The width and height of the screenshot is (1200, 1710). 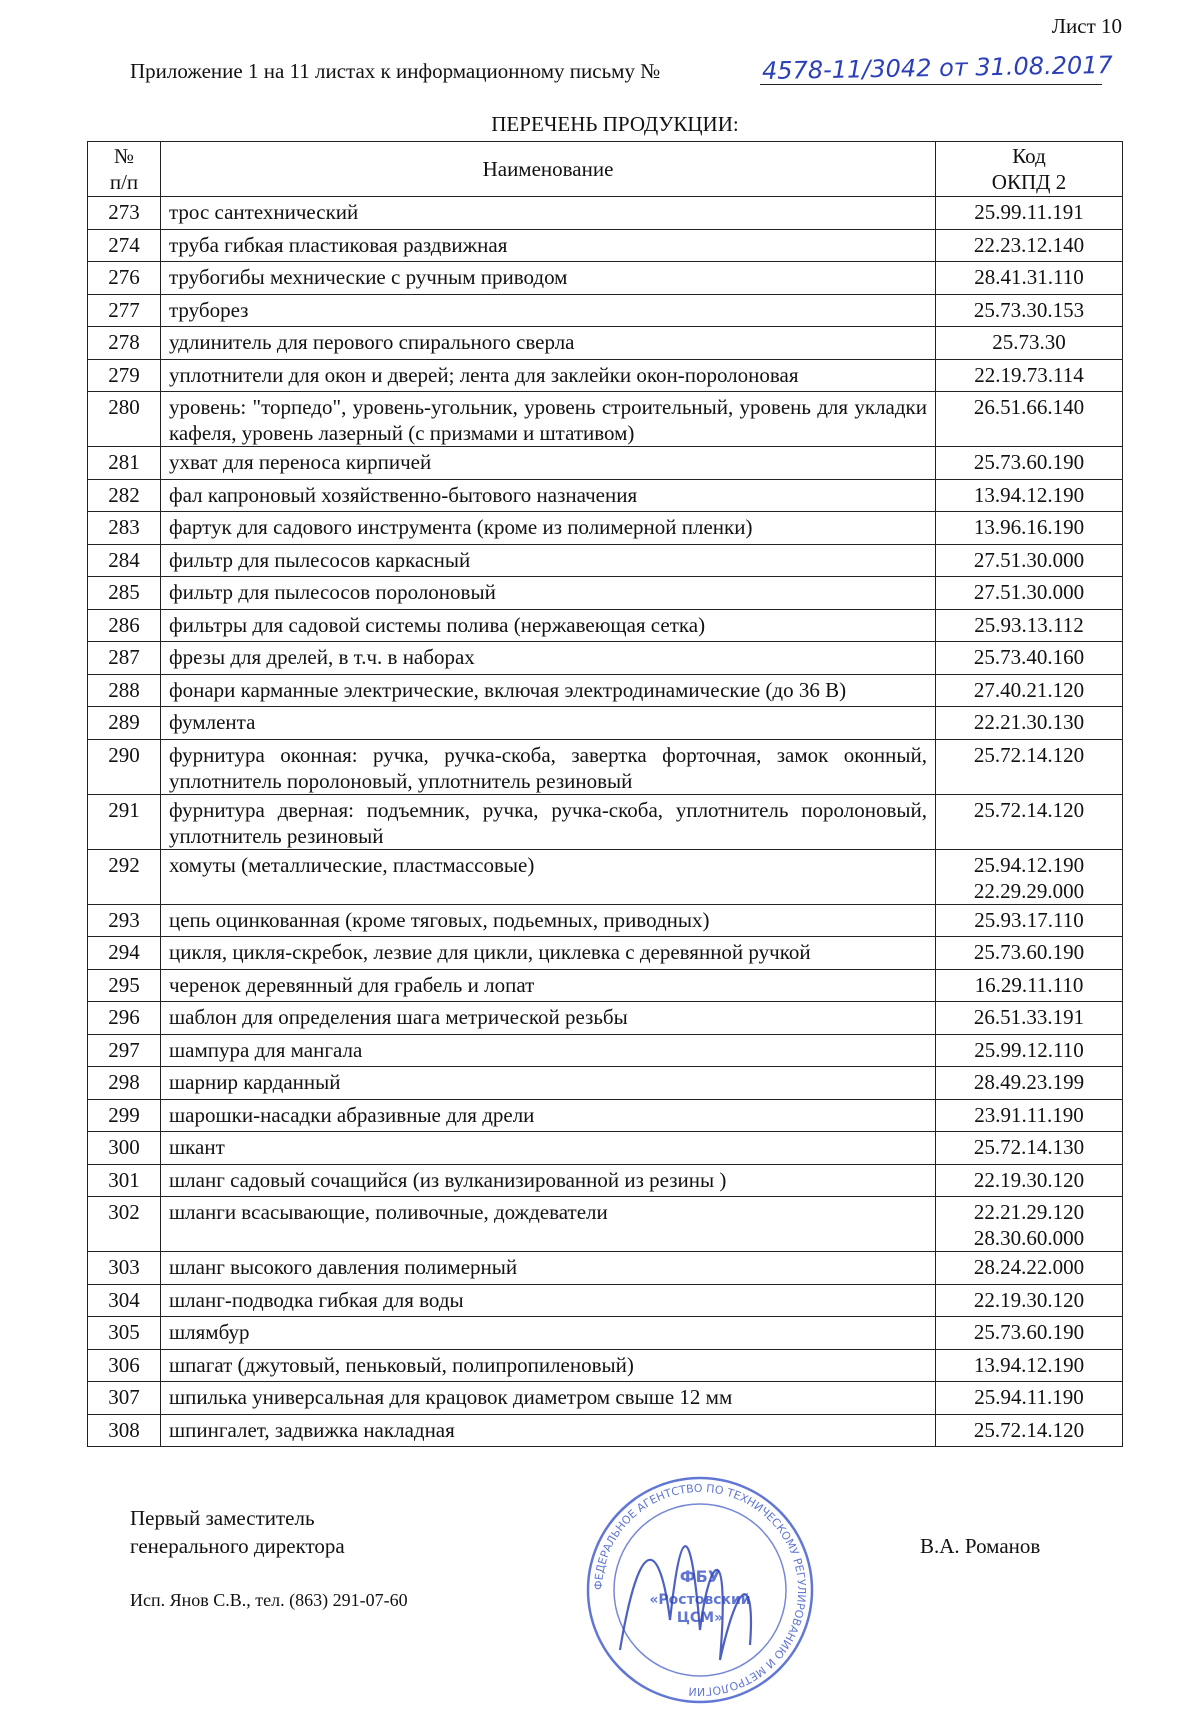 What do you see at coordinates (548, 985) in the screenshot?
I see `row-name: черенок деревянный для грабель и лопат` at bounding box center [548, 985].